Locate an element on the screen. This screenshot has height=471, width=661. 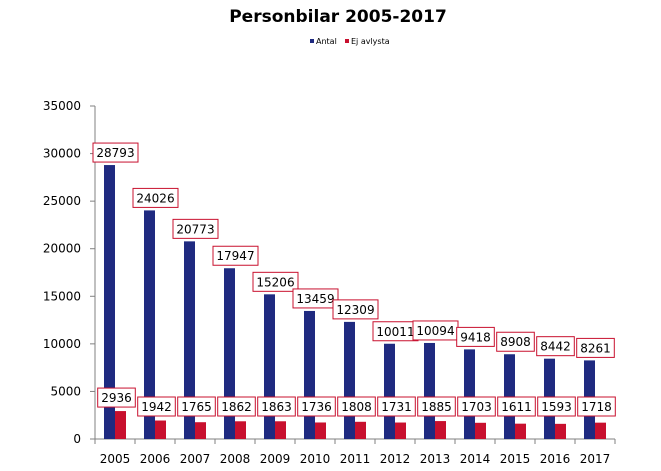
data-label-value: 12309 is located at coordinates (355, 310).